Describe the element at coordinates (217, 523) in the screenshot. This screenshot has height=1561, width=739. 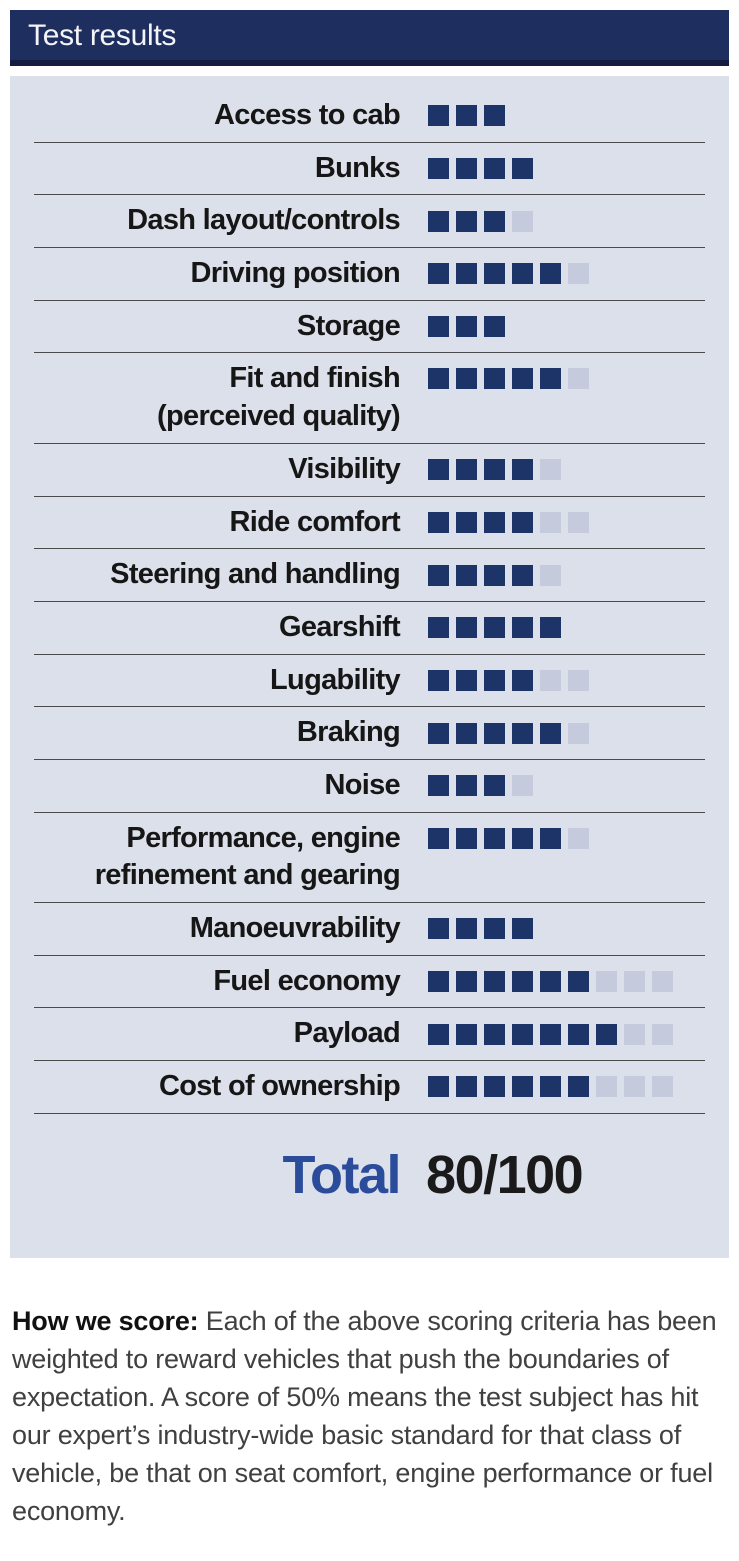
I see `score-label: Ride comfort` at that location.